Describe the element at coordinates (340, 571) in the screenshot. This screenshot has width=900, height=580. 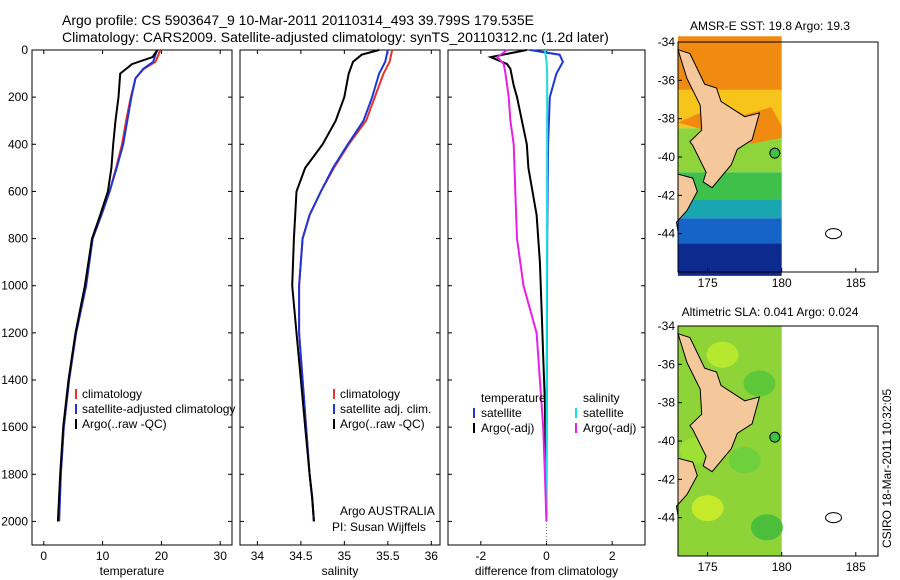
I see `x-axis-label-salinity: salinity` at that location.